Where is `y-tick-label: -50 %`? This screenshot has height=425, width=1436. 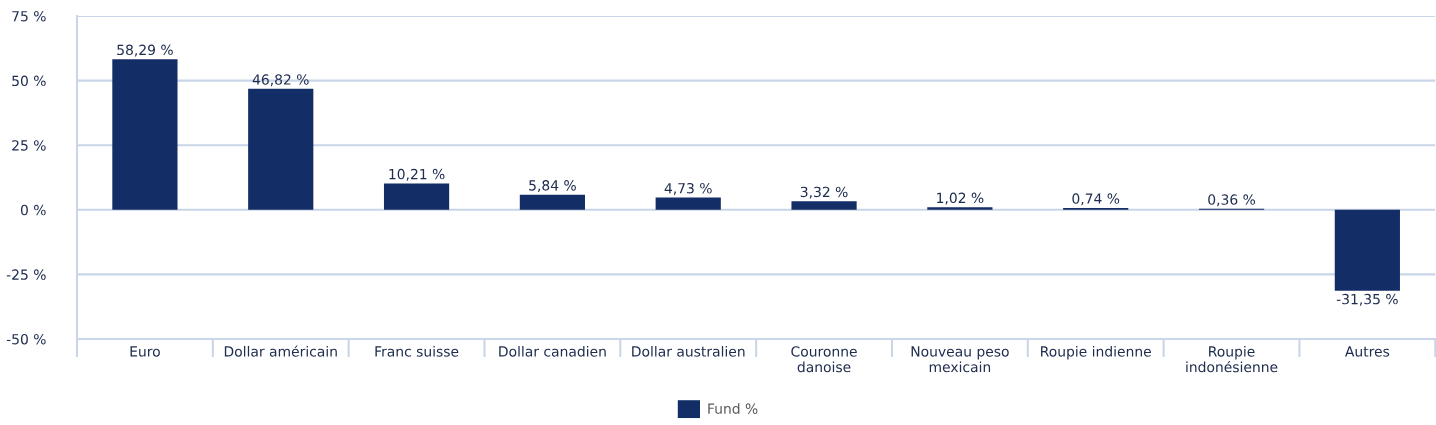
y-tick-label: -50 % is located at coordinates (26, 339).